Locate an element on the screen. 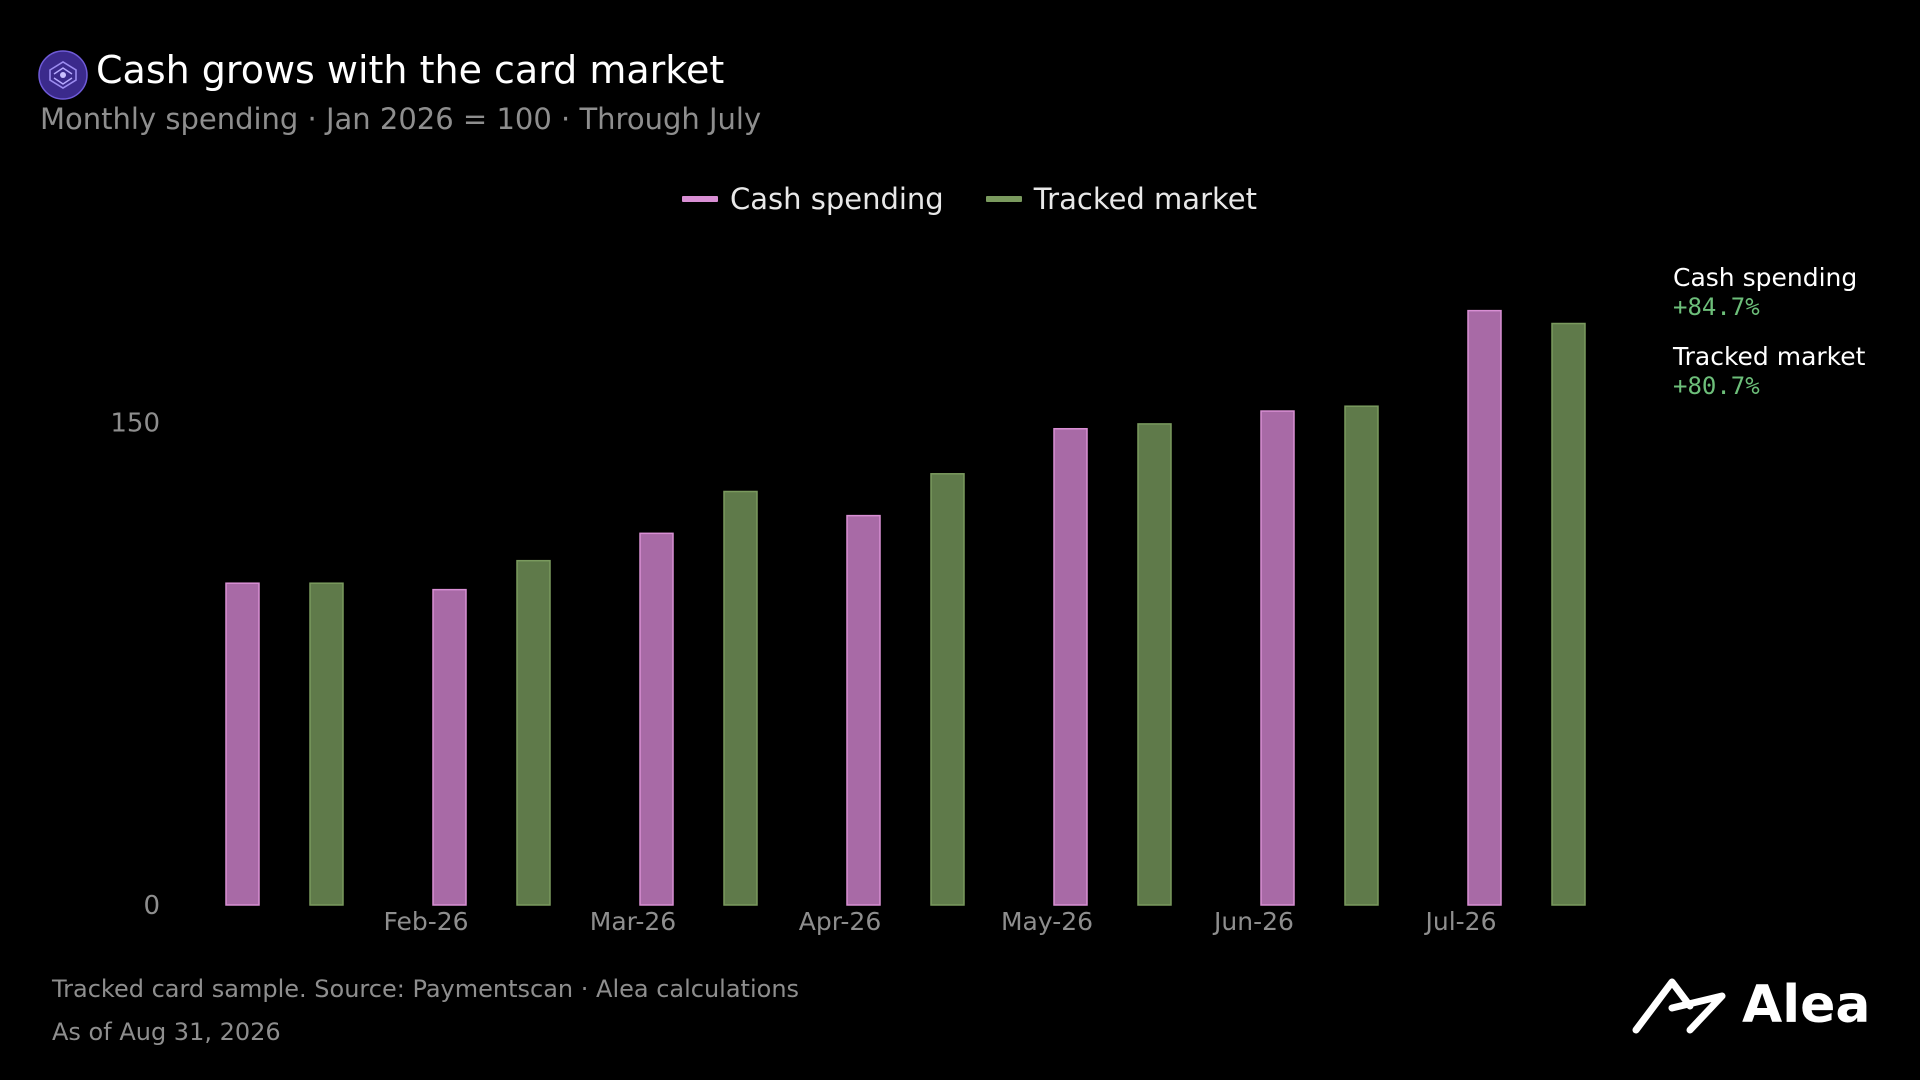 The image size is (1920, 1080). legend-item-market: Tracked market is located at coordinates (1121, 199).